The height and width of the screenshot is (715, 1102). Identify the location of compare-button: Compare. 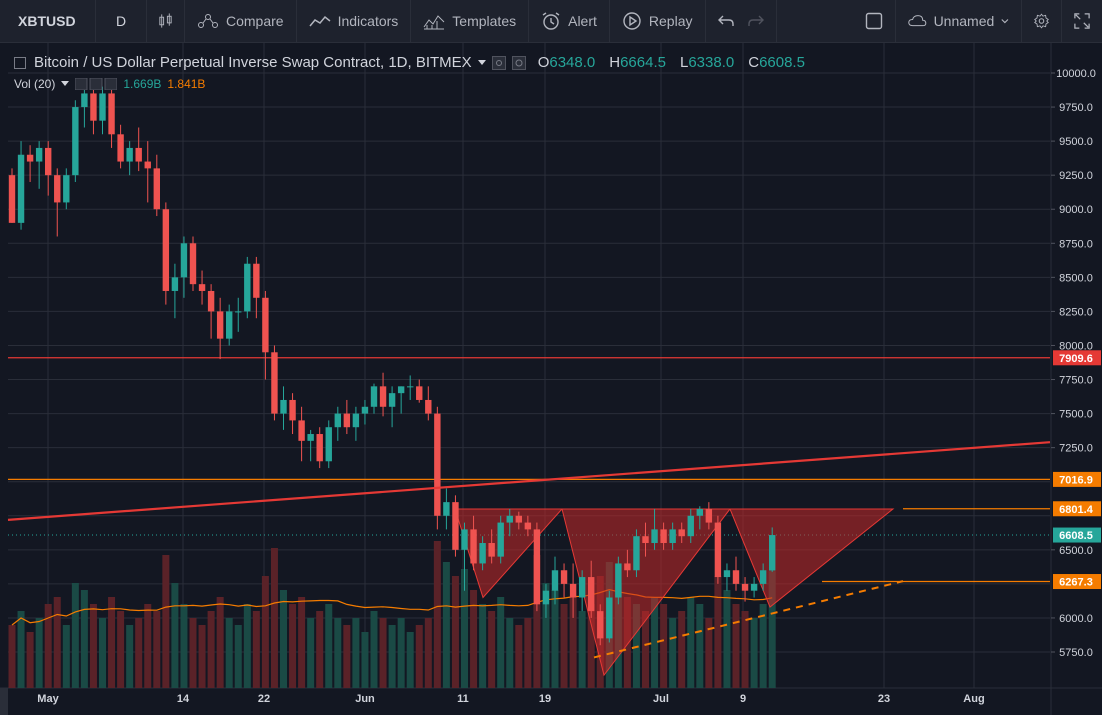
(241, 21).